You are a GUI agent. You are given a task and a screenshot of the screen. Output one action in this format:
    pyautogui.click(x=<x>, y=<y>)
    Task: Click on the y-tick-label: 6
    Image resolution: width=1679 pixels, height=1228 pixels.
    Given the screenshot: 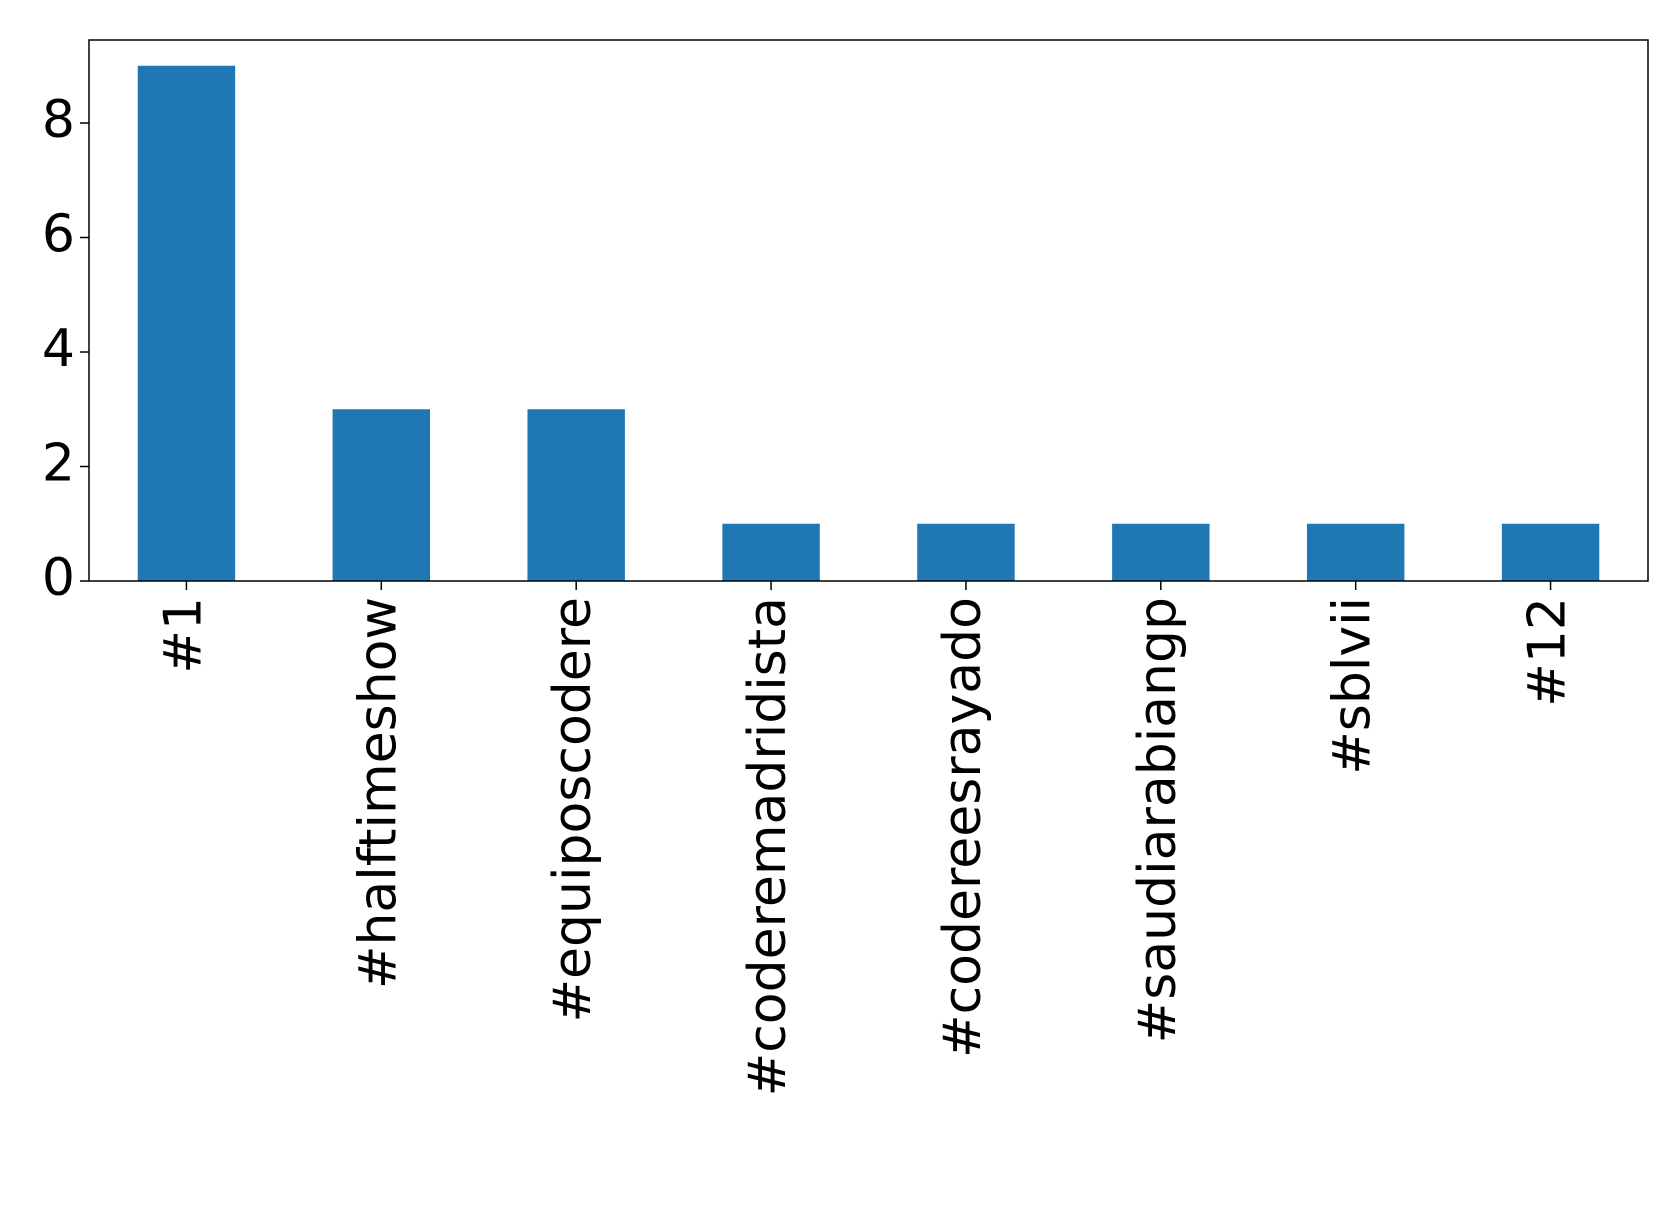 What is the action you would take?
    pyautogui.click(x=58, y=235)
    